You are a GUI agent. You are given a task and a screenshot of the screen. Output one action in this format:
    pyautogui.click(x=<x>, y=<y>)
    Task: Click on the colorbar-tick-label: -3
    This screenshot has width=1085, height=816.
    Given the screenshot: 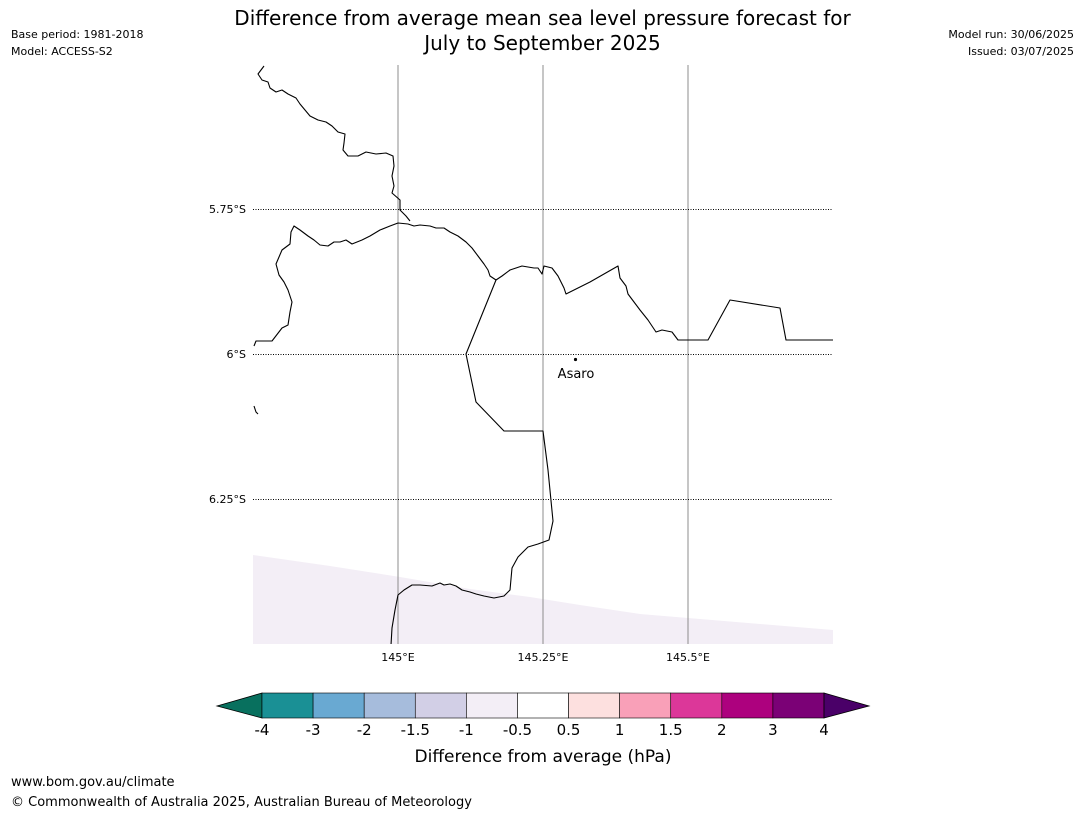 What is the action you would take?
    pyautogui.click(x=313, y=730)
    